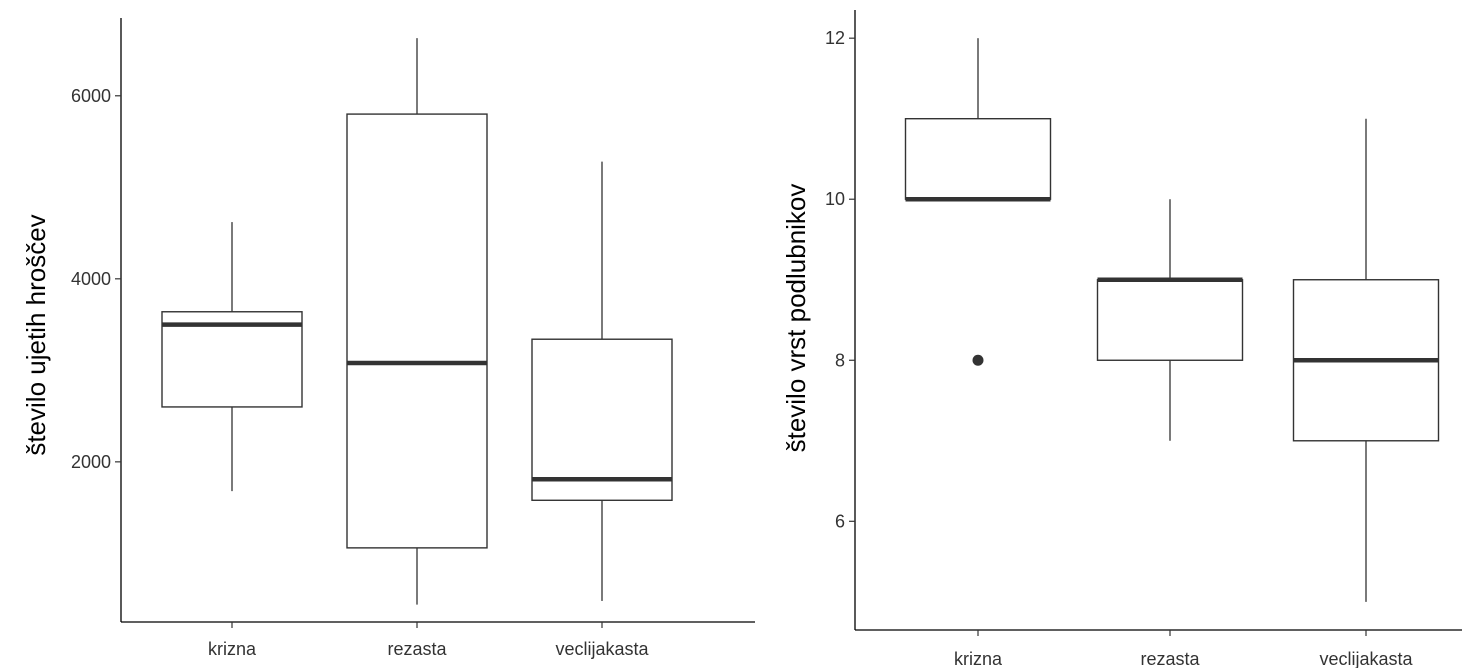 The height and width of the screenshot is (668, 1468). Describe the element at coordinates (835, 199) in the screenshot. I see `y-tick-label: 10` at that location.